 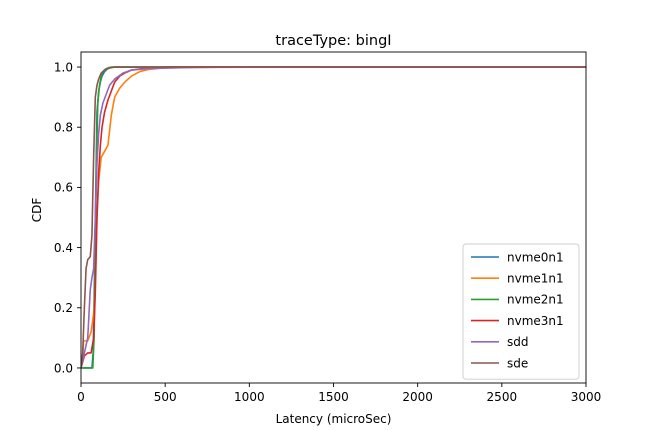 I want to click on x-tick-label: 0, so click(x=81, y=397).